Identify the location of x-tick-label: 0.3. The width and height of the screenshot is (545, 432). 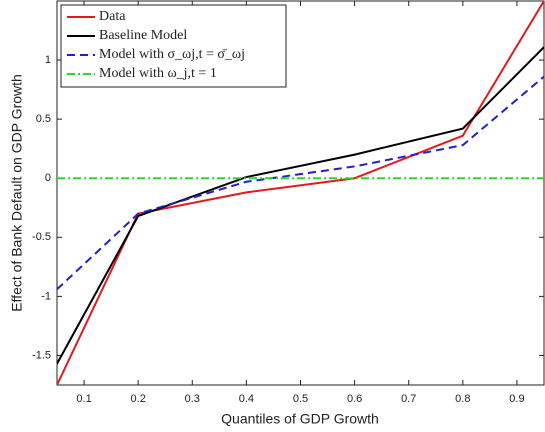
(192, 399).